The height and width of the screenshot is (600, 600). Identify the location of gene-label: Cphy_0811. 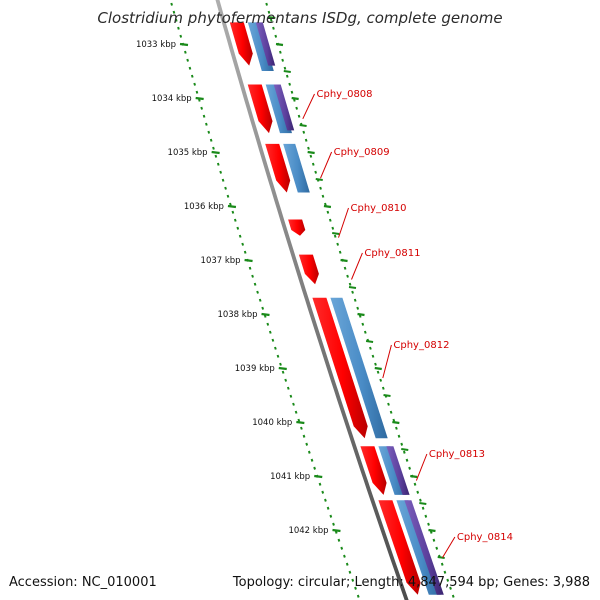
(392, 253).